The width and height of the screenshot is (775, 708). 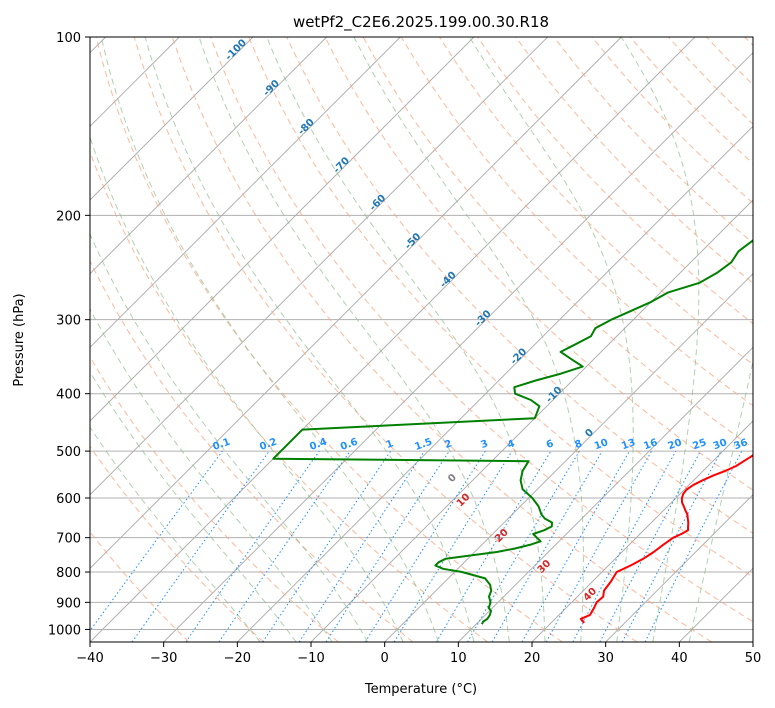 I want to click on x-axis-label: Temperature (°C), so click(x=420, y=689).